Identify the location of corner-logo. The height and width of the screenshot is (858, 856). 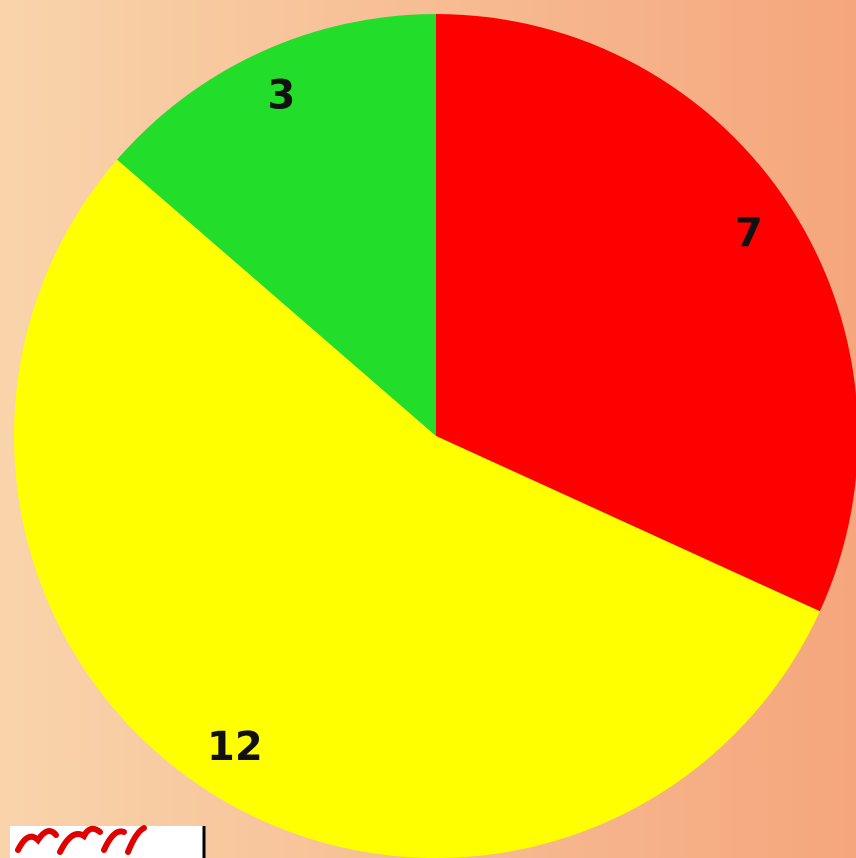
(108, 841).